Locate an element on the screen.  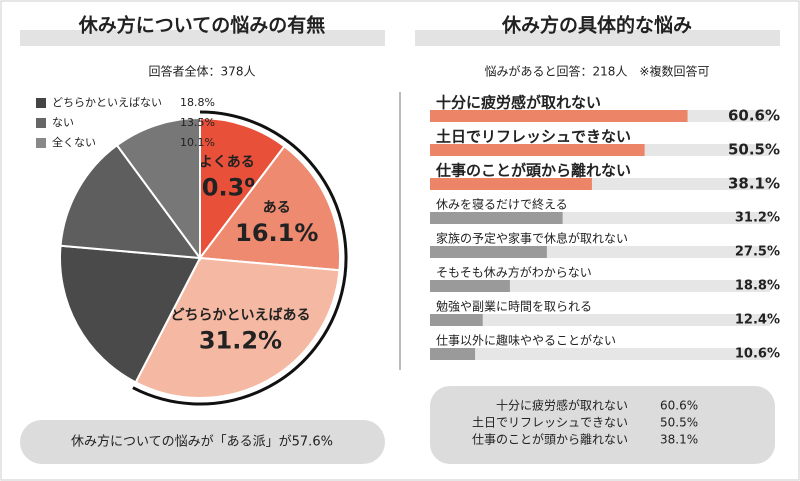
bar-value: 38.1% is located at coordinates (754, 184).